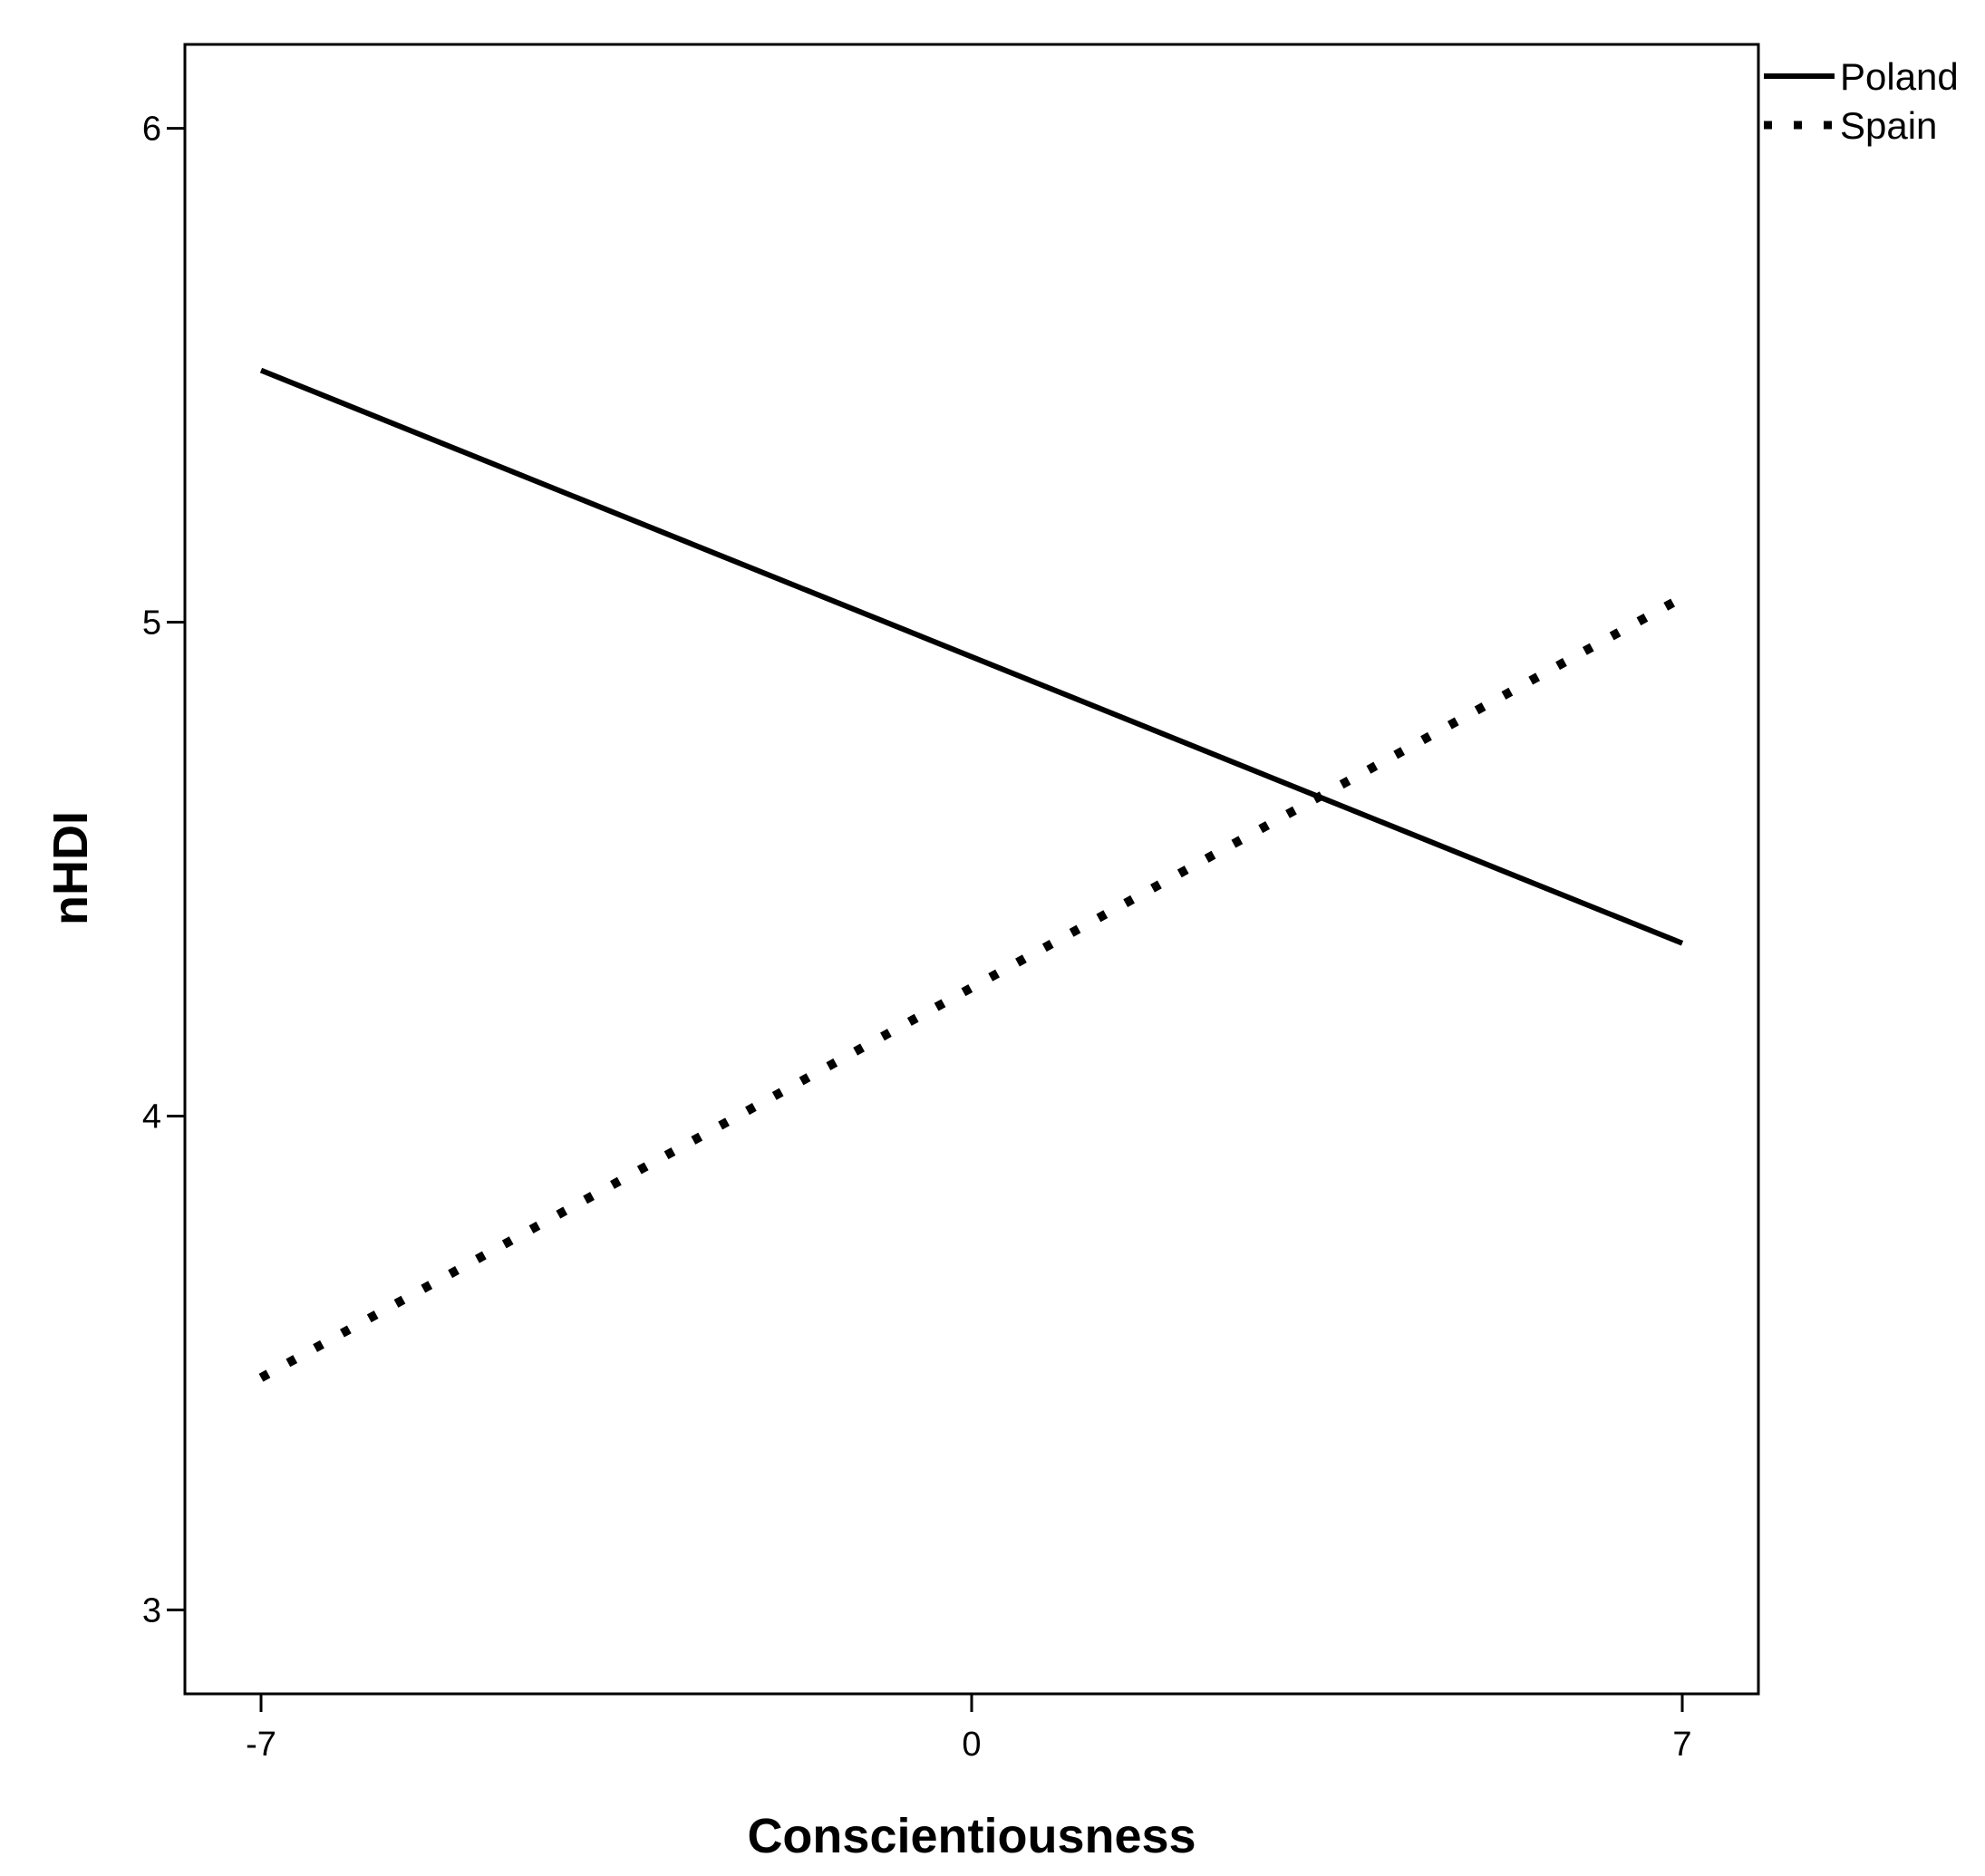  What do you see at coordinates (1888, 125) in the screenshot?
I see `legend-label-spain: Spain` at bounding box center [1888, 125].